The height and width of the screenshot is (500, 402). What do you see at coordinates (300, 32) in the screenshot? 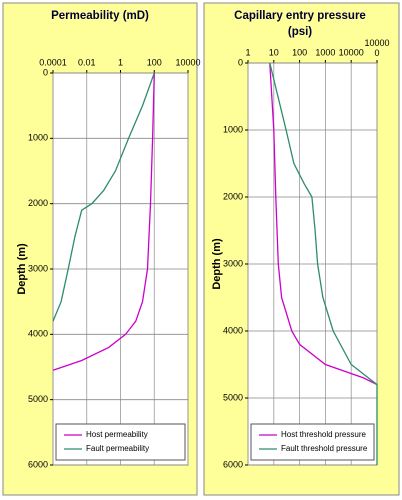
I see `title-line: (psi)` at bounding box center [300, 32].